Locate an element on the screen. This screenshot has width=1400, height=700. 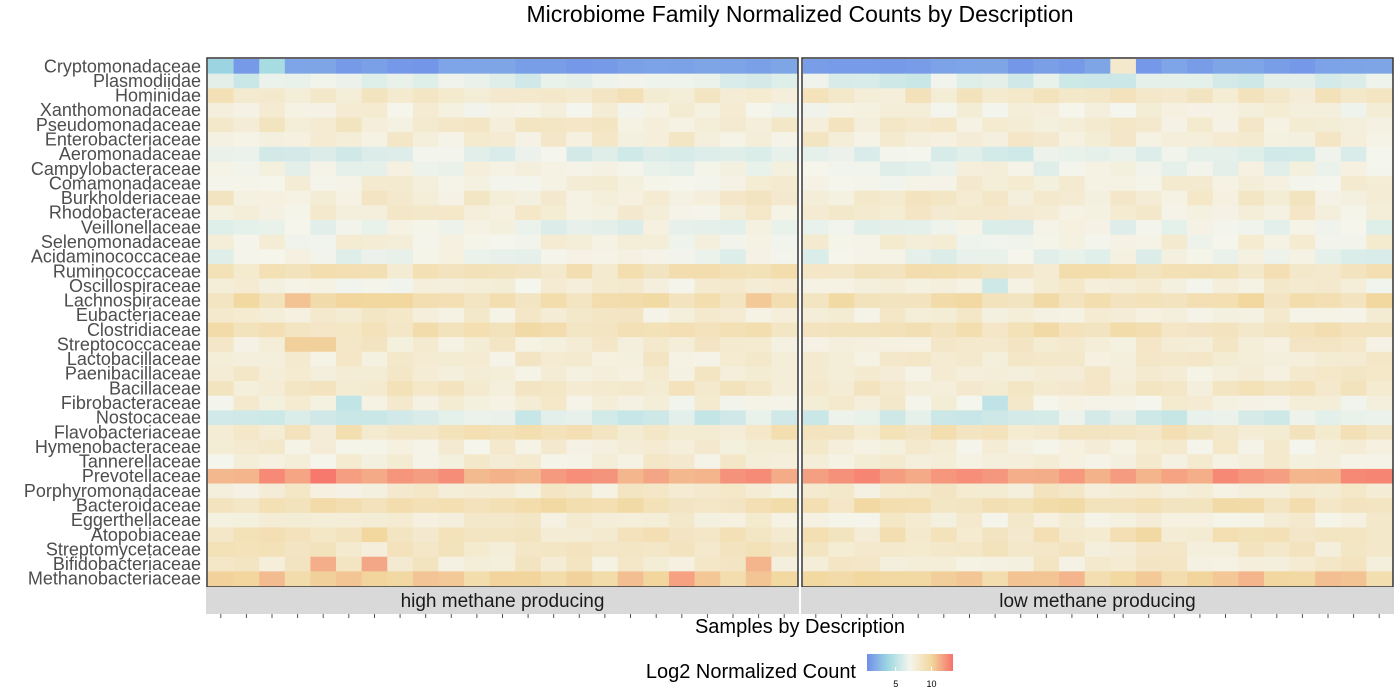
facet-strip is located at coordinates (1097, 600).